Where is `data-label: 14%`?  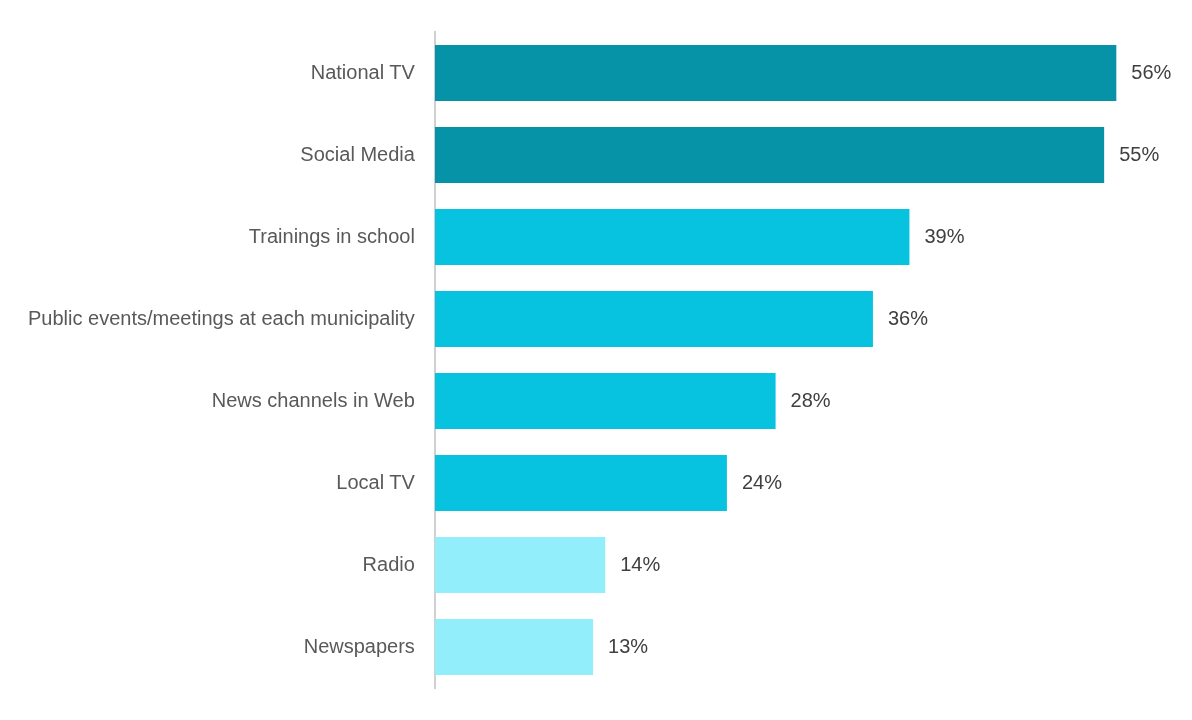
data-label: 14% is located at coordinates (640, 563).